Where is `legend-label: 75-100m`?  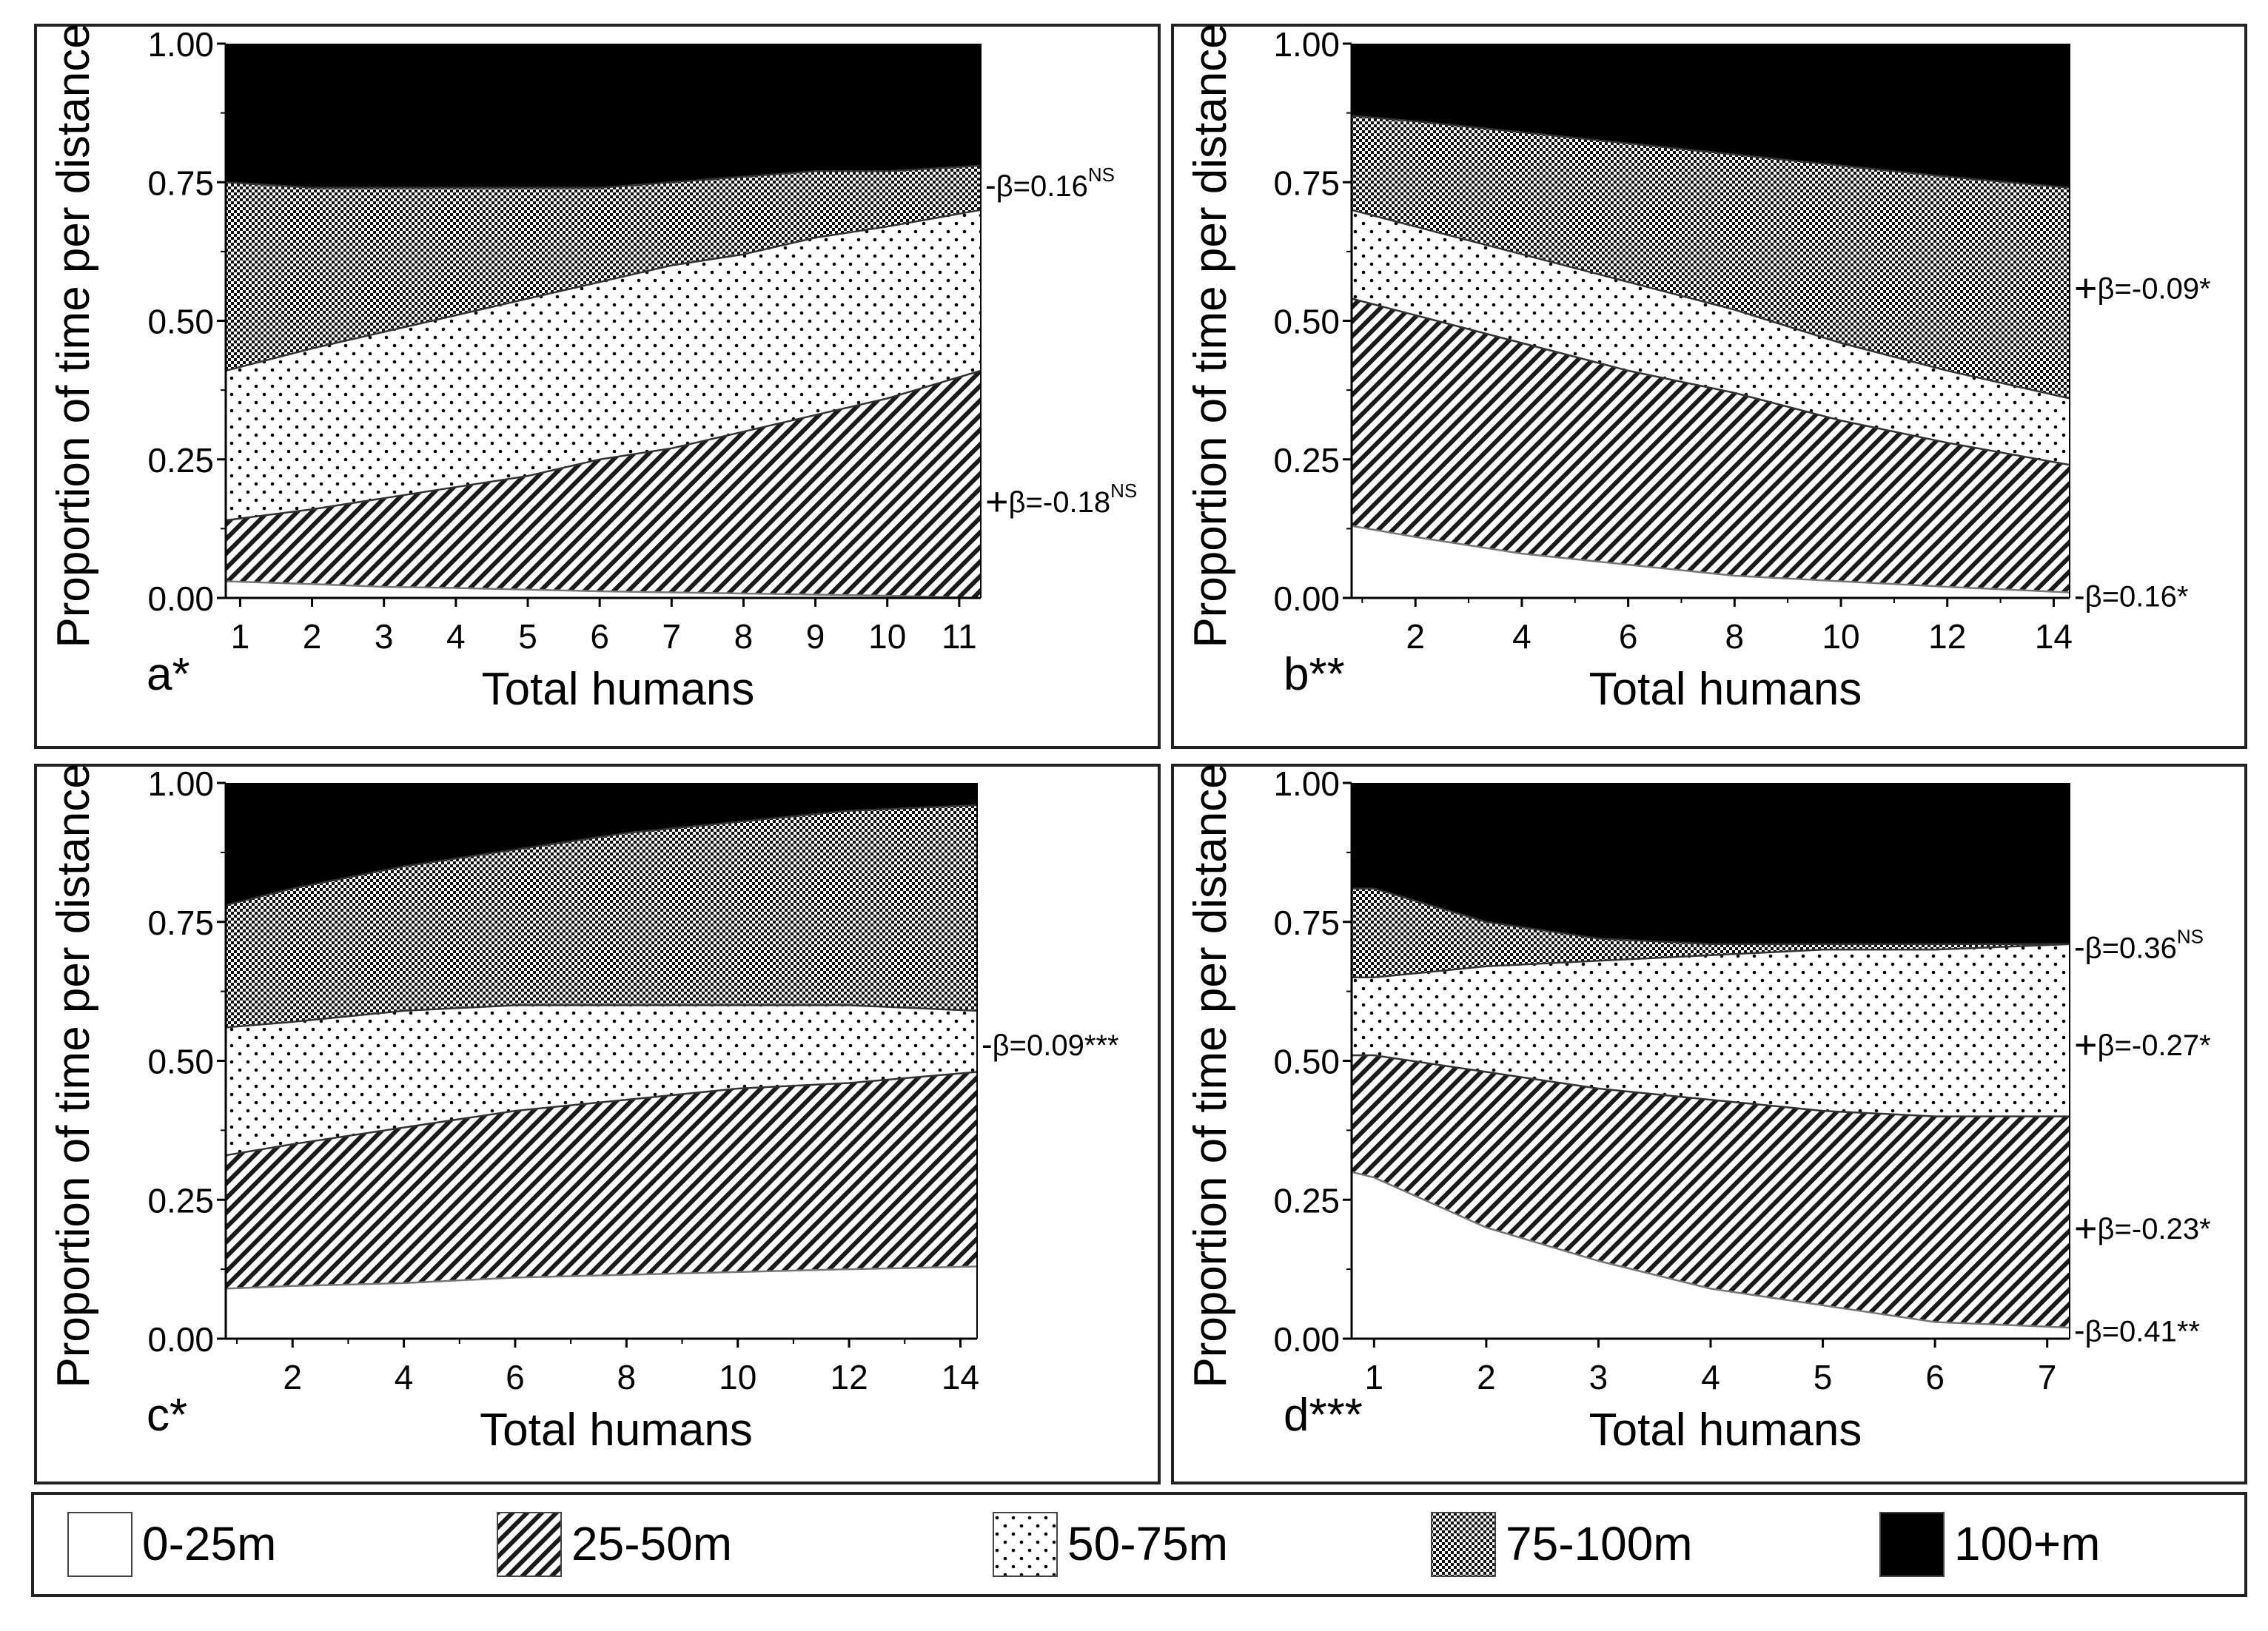 legend-label: 75-100m is located at coordinates (1599, 1544).